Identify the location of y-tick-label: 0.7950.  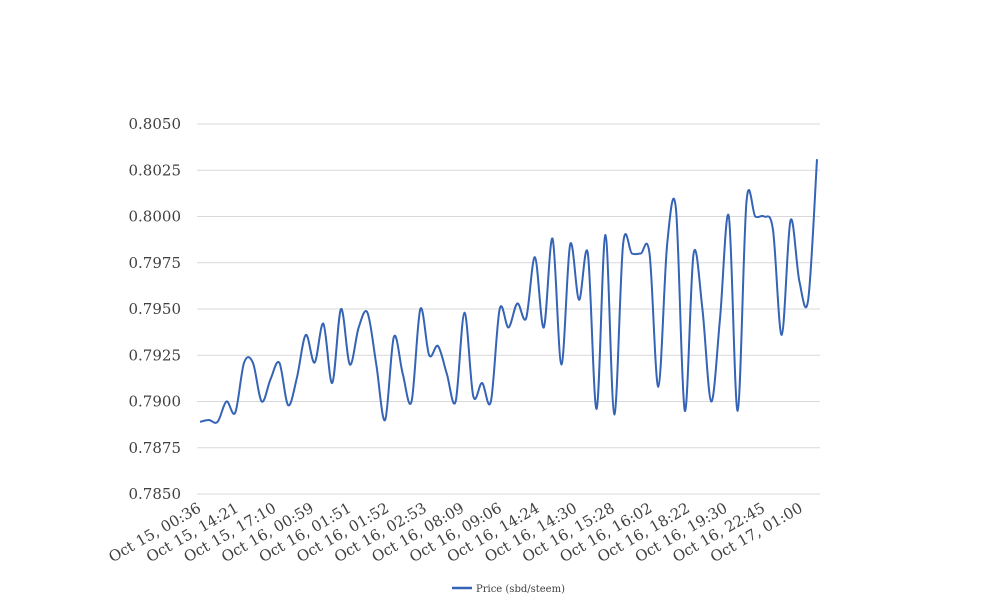
(155, 309).